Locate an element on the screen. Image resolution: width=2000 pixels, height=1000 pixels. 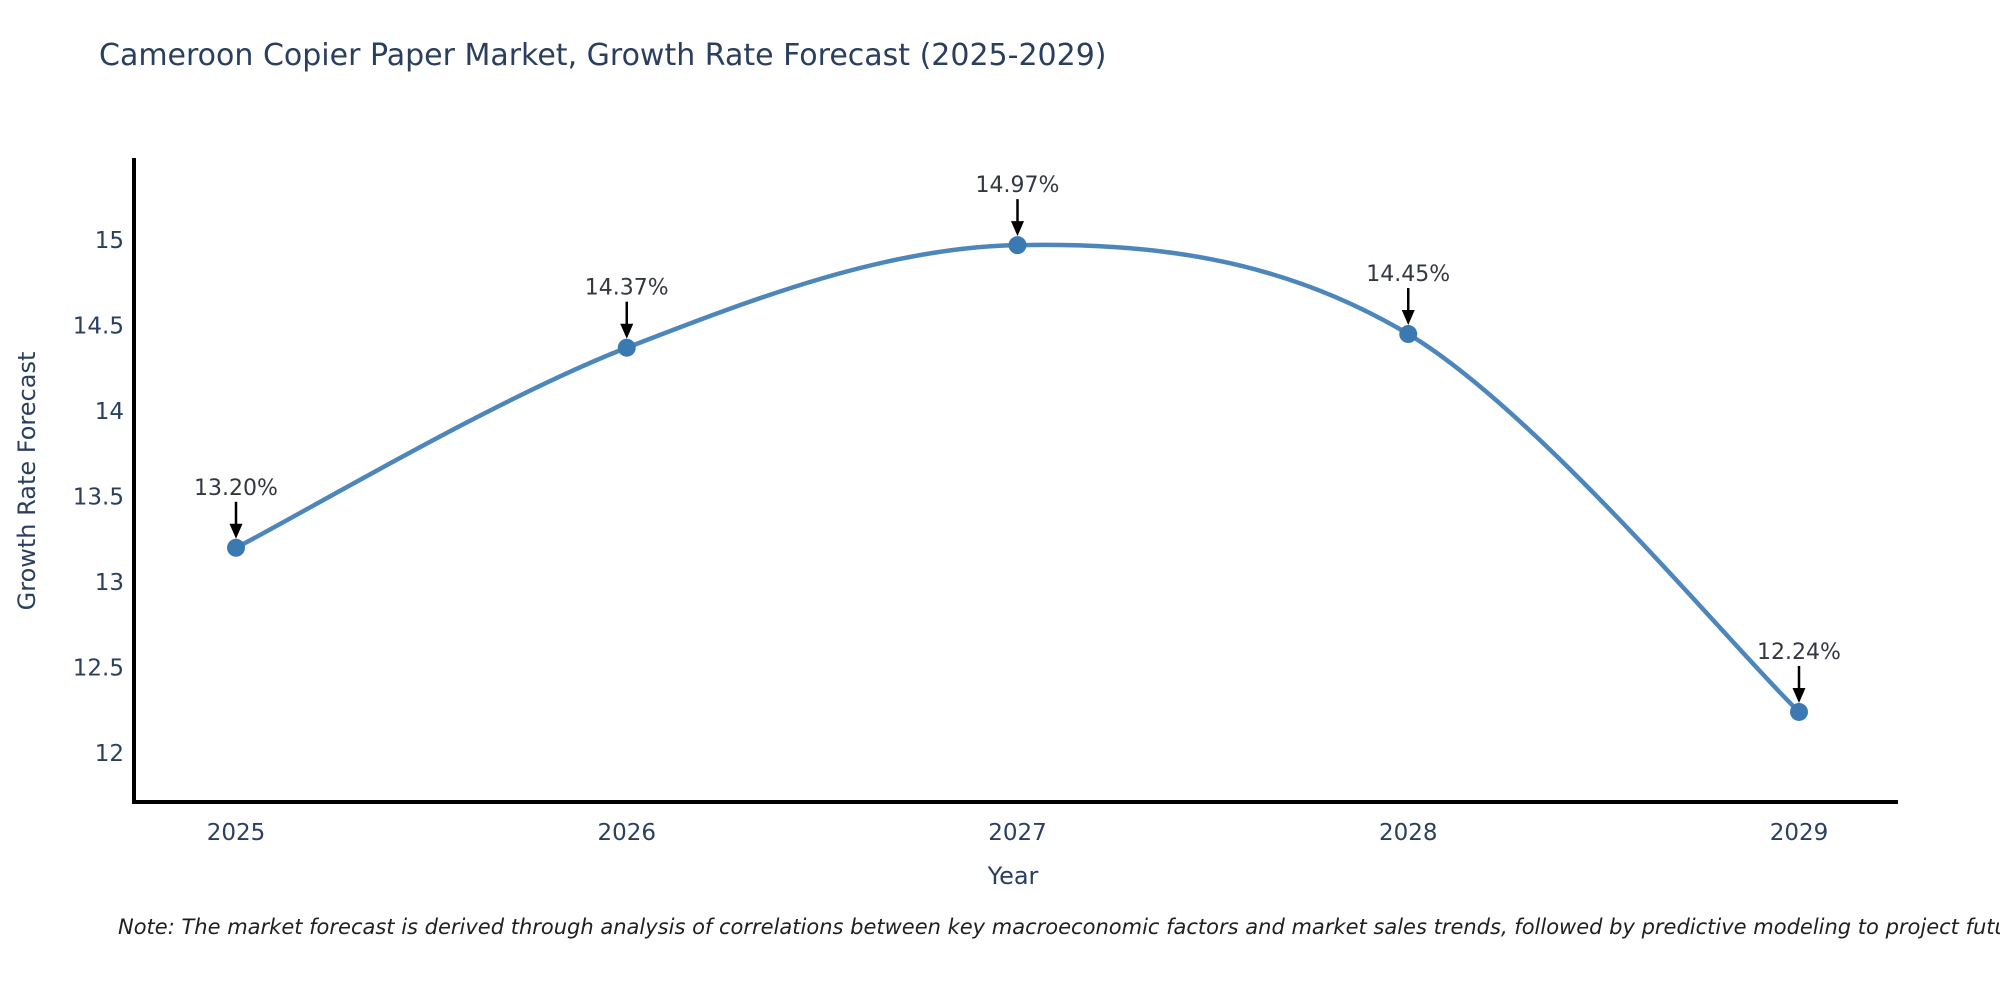
y-tick-label: 13.5 is located at coordinates (98, 498).